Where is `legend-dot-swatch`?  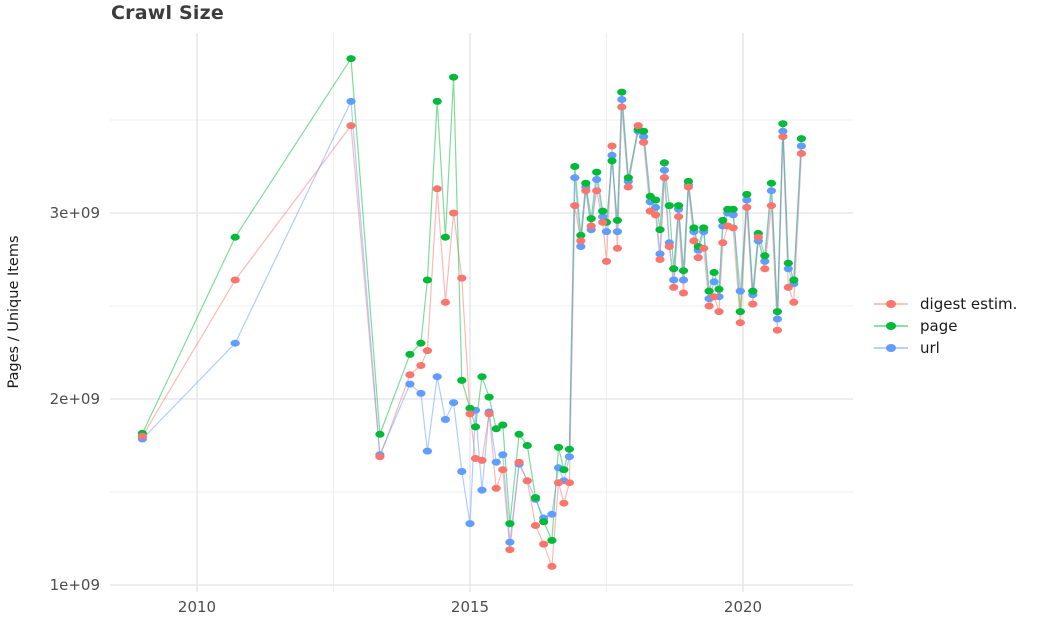 legend-dot-swatch is located at coordinates (891, 348).